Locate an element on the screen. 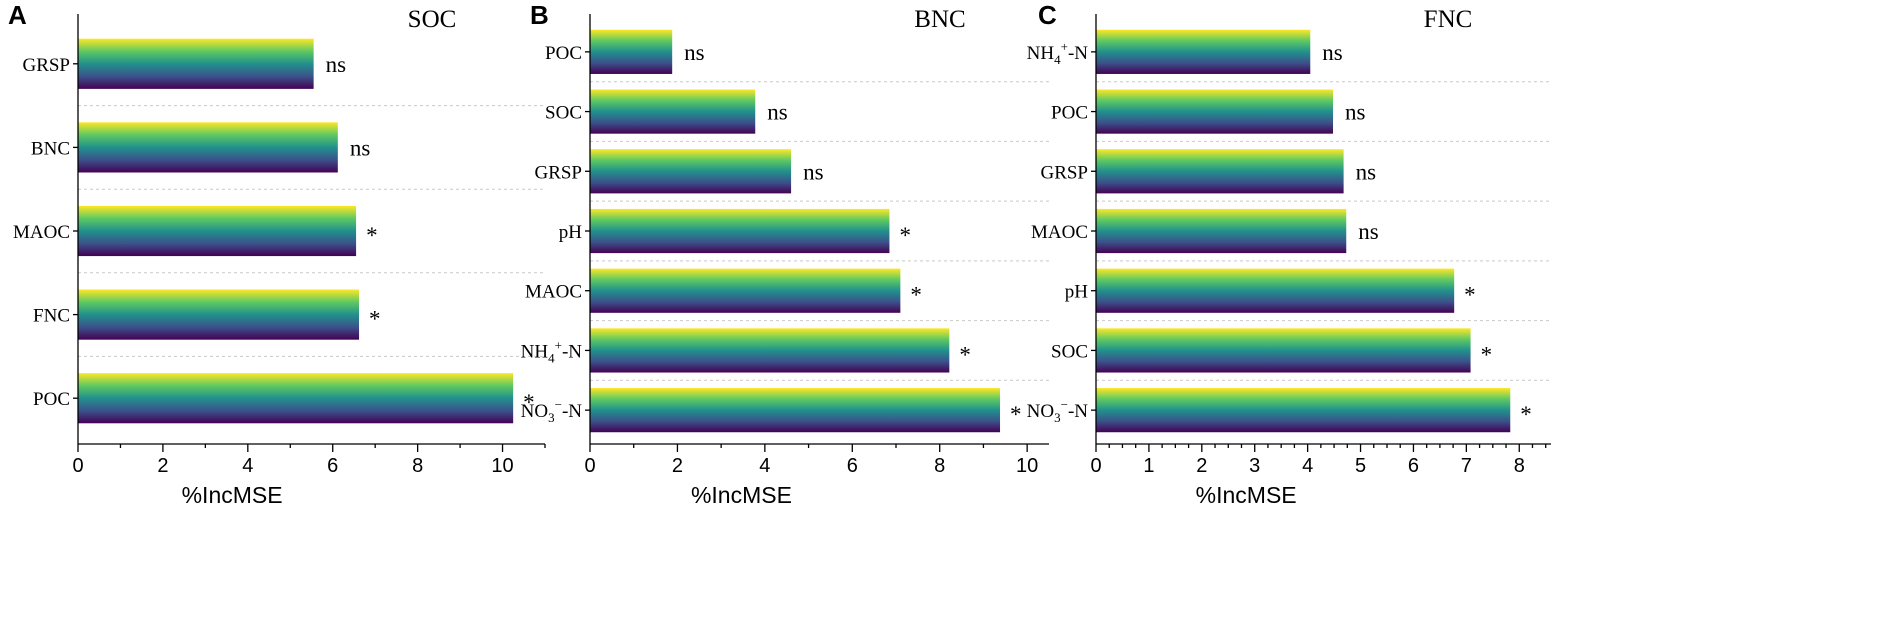 The width and height of the screenshot is (1902, 622). panel-letter: B is located at coordinates (539, 15).